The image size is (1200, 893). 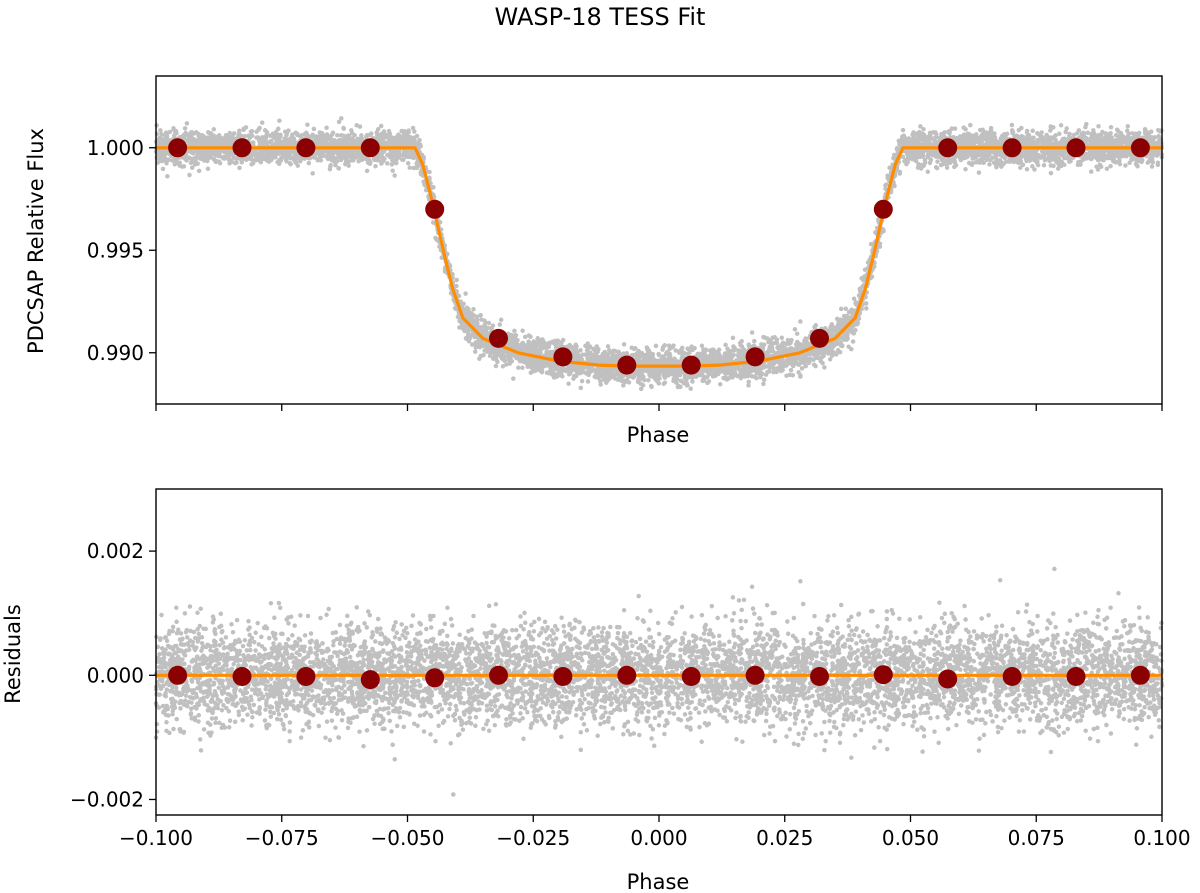 I want to click on x-tick-label: 0.075, so click(x=1036, y=838).